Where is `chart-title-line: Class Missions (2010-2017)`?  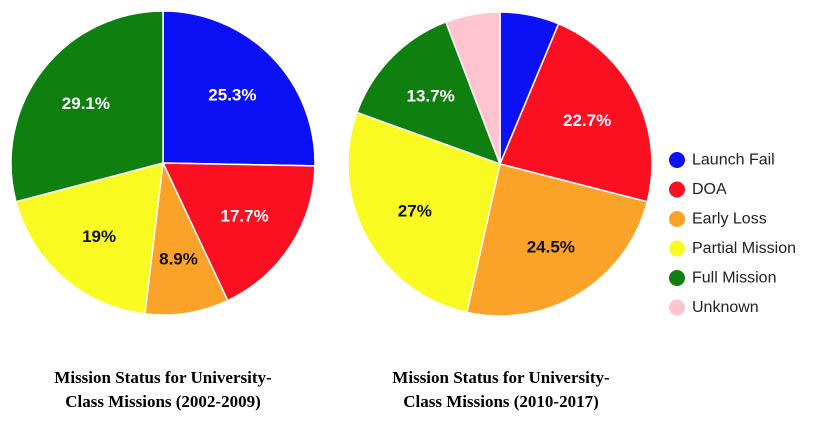
chart-title-line: Class Missions (2010-2017) is located at coordinates (501, 401).